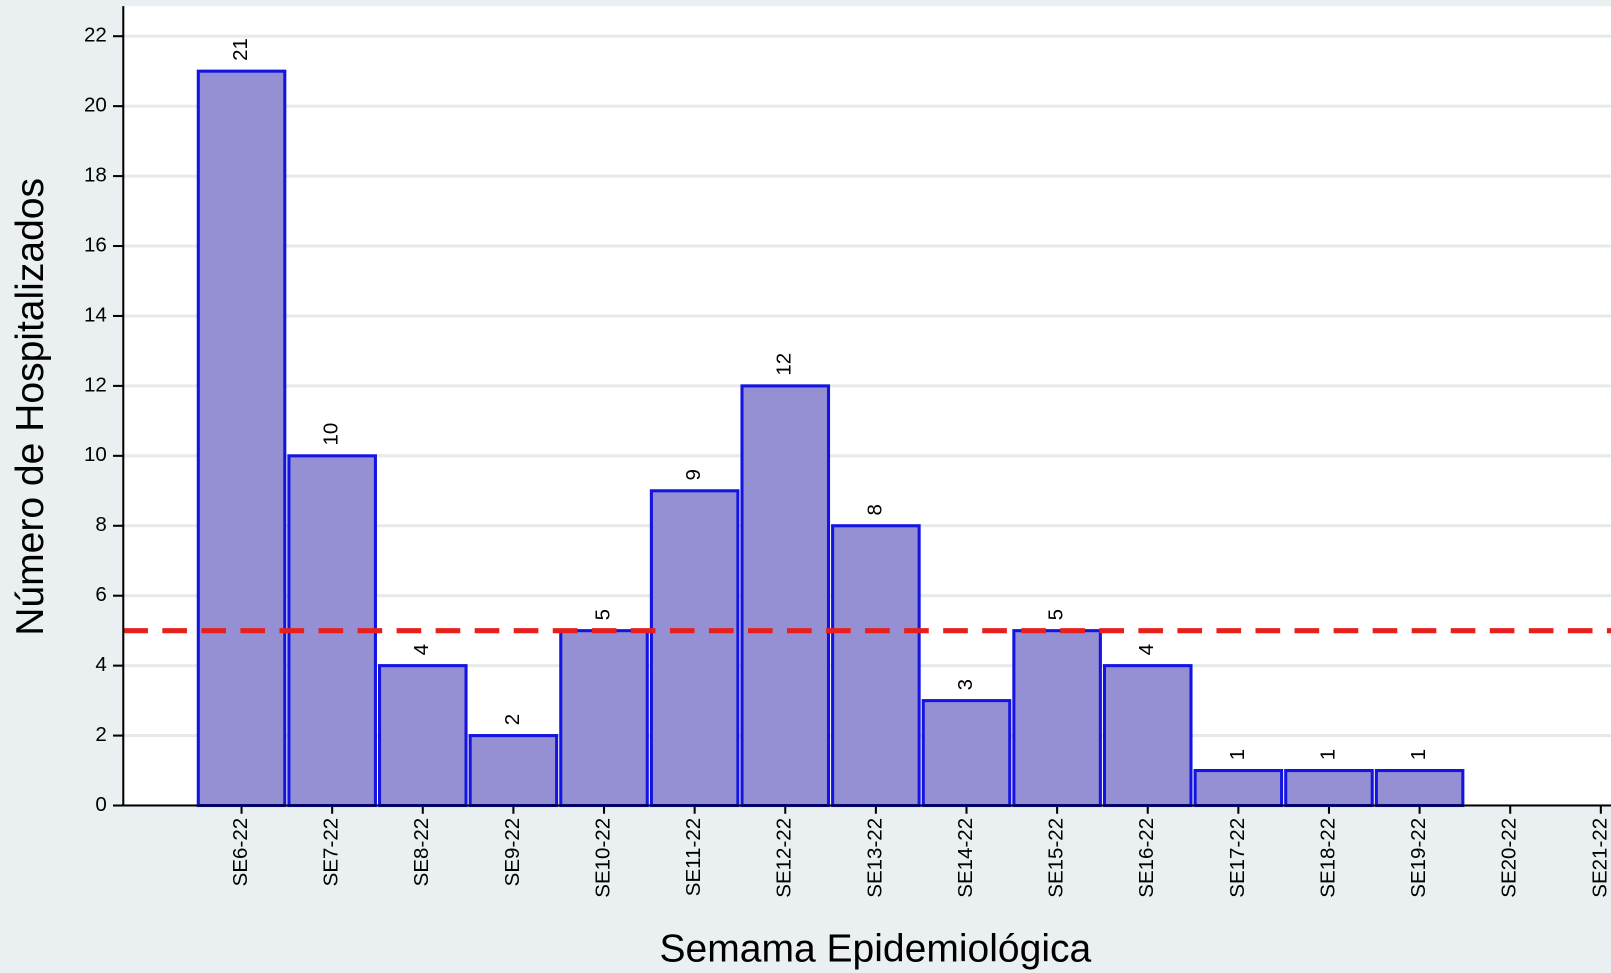 The width and height of the screenshot is (1611, 973). I want to click on y-tick-label: 4, so click(100, 664).